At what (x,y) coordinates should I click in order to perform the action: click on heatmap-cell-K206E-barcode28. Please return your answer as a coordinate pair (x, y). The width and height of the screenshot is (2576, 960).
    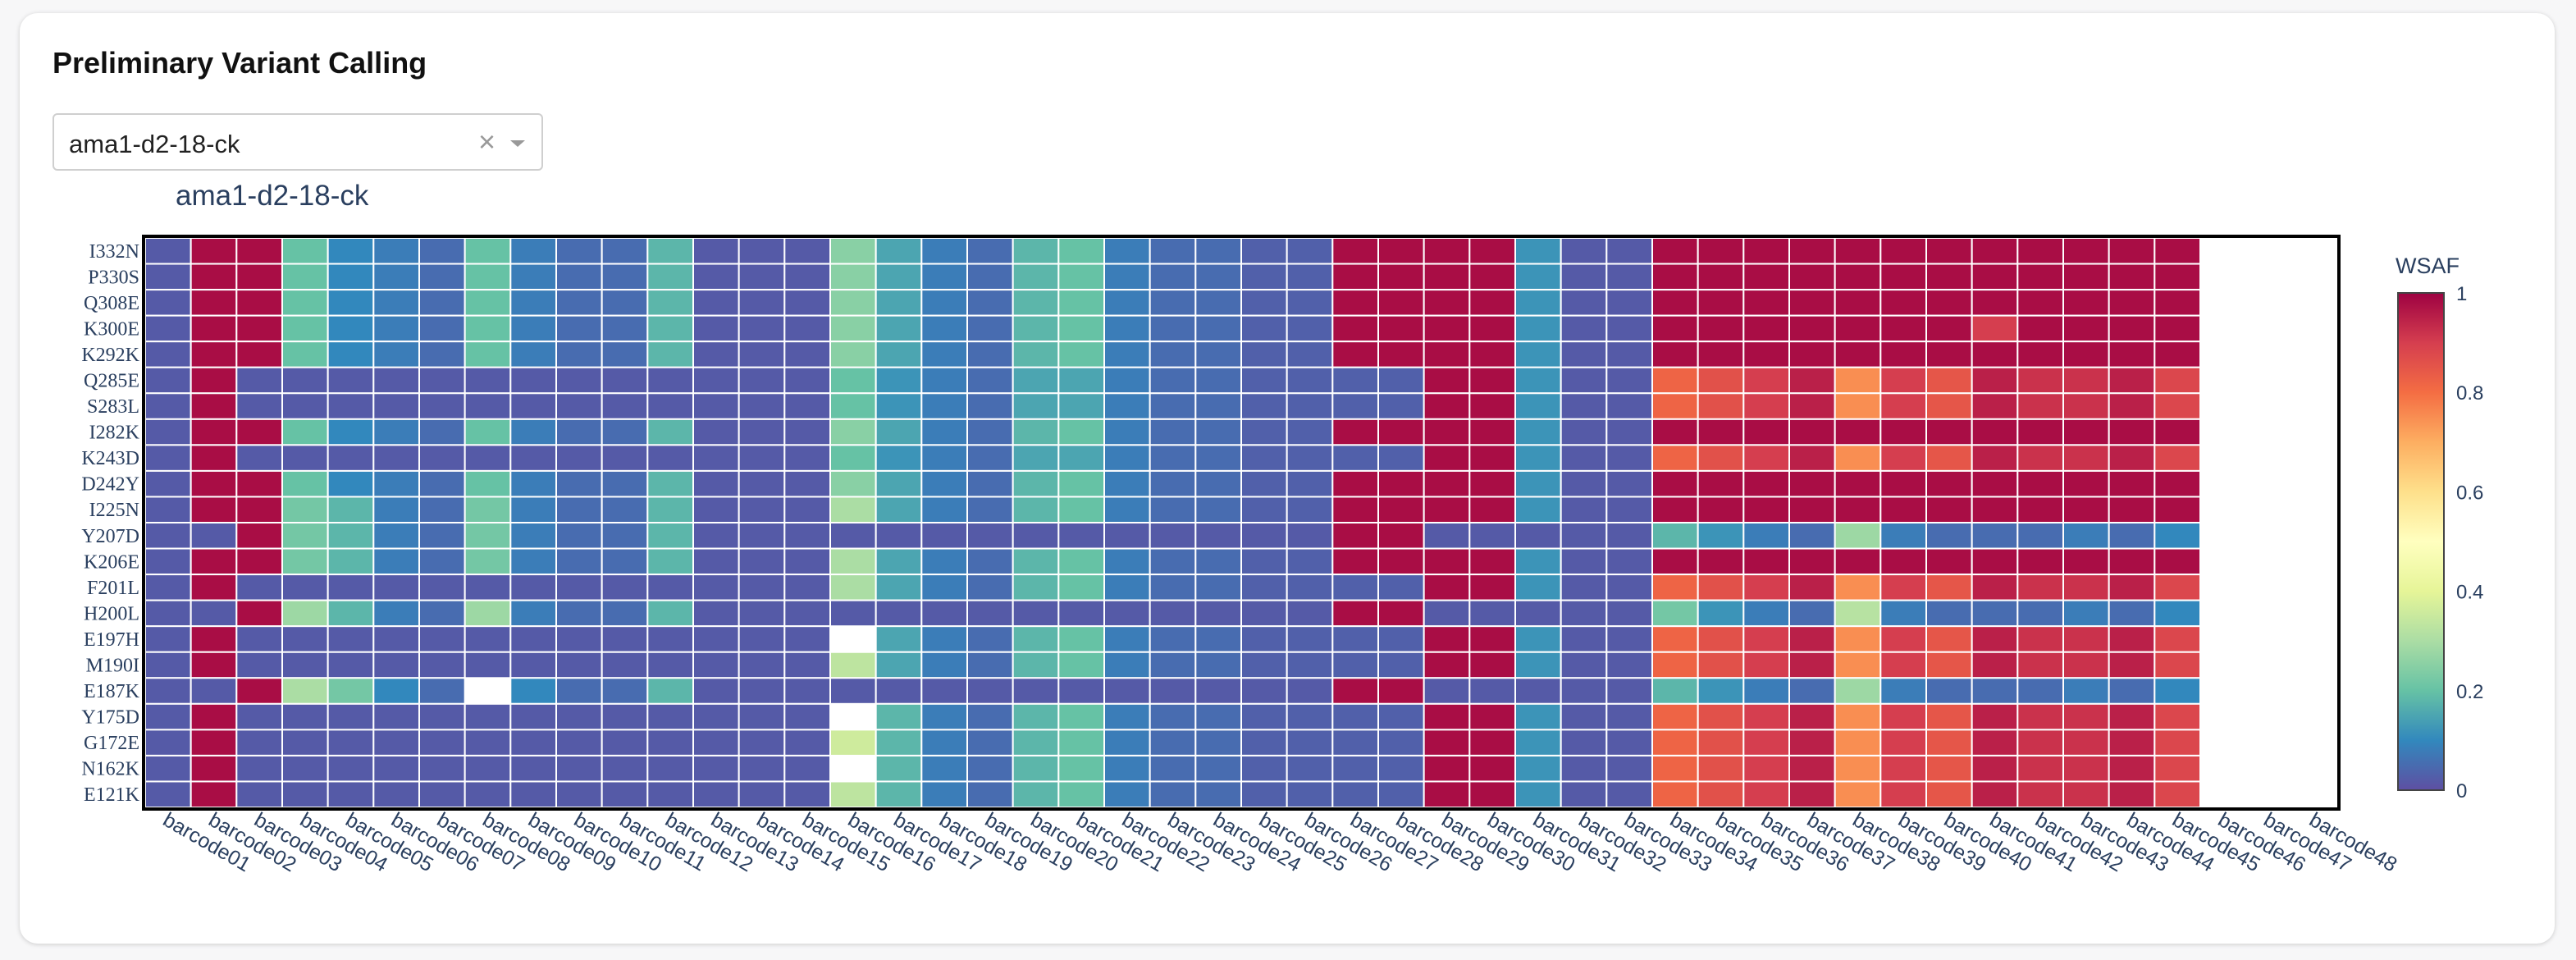
    Looking at the image, I should click on (1401, 561).